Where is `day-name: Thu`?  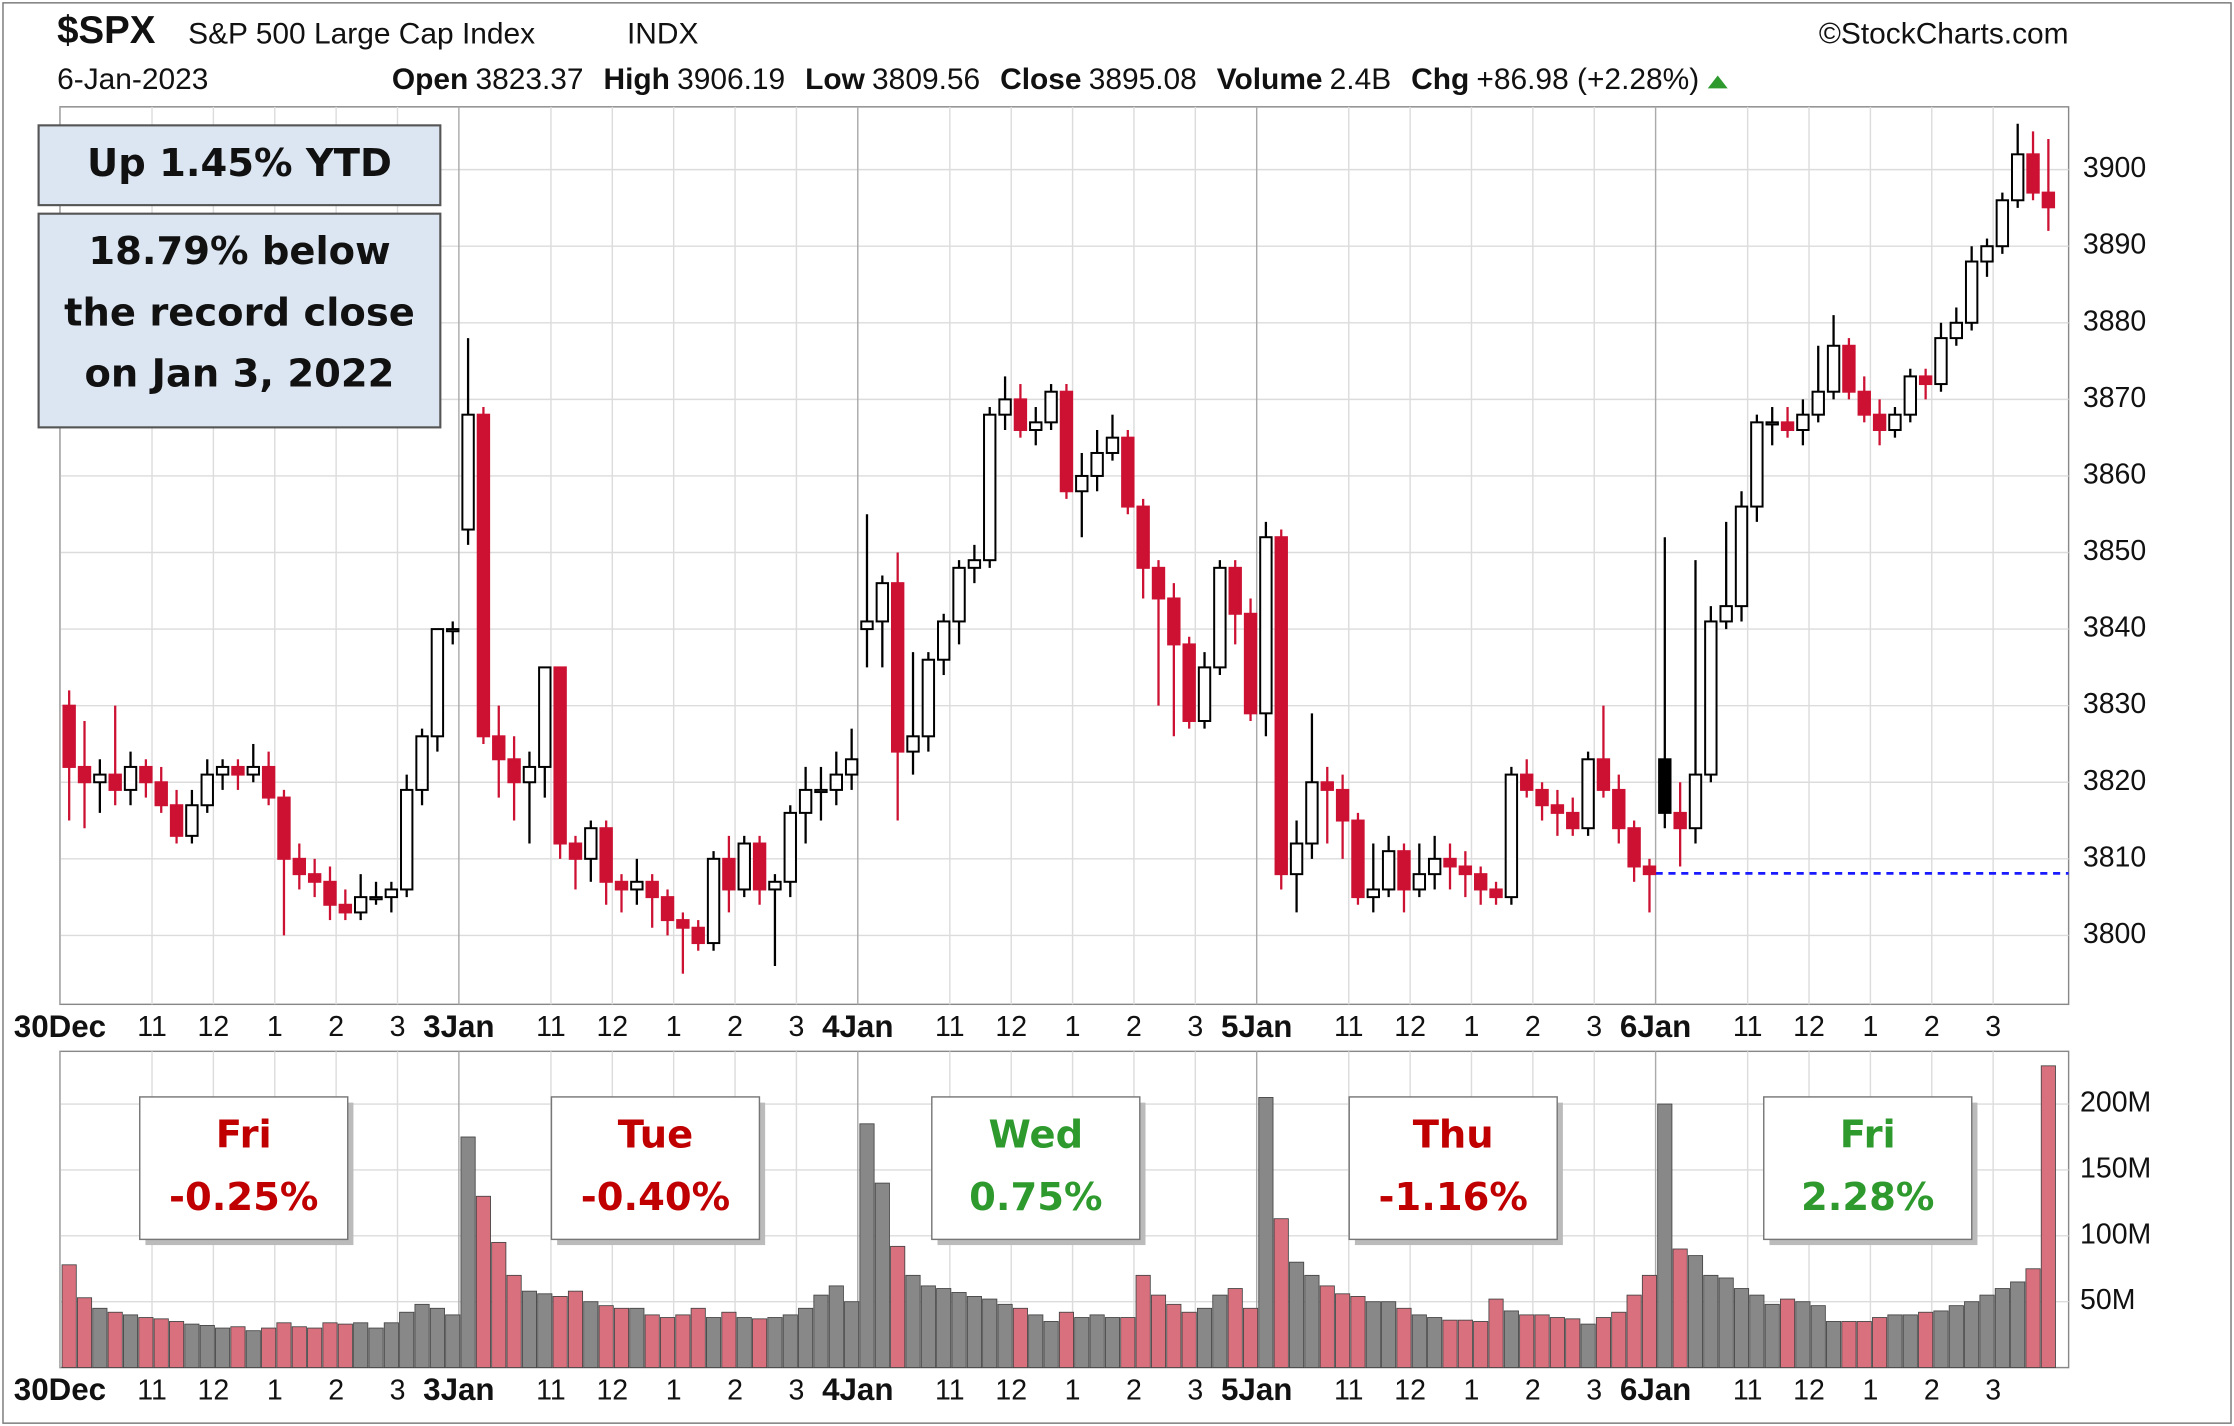
day-name: Thu is located at coordinates (1453, 1134).